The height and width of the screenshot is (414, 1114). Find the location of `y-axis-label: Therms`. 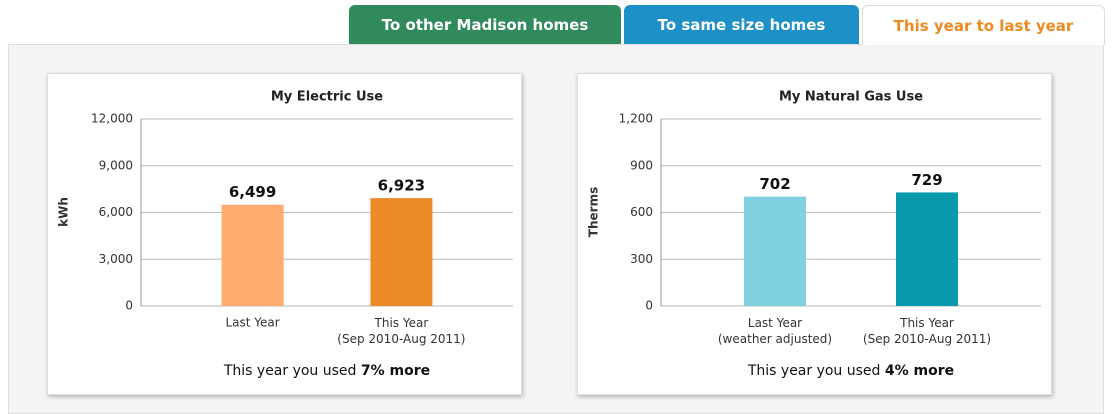

y-axis-label: Therms is located at coordinates (594, 212).